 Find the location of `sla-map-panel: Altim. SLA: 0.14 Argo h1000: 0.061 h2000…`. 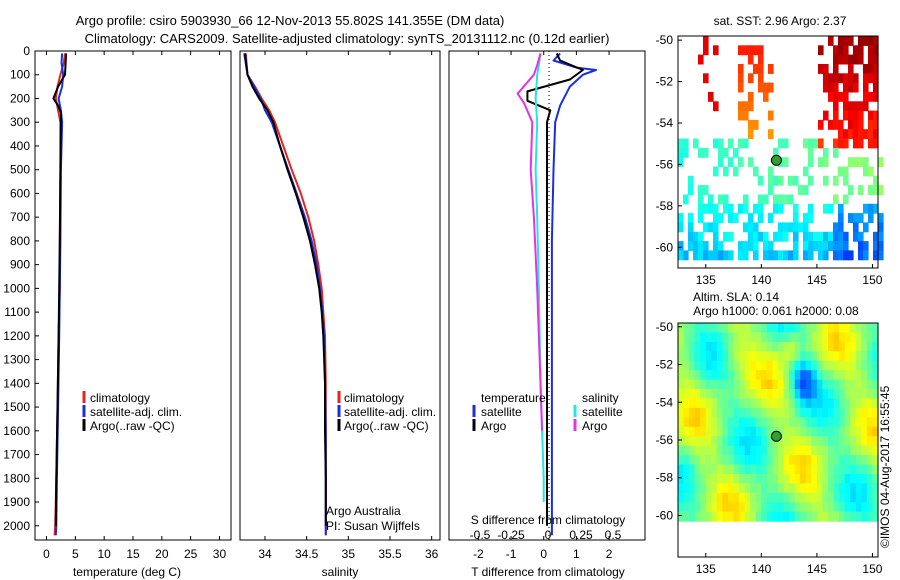

sla-map-panel: Altim. SLA: 0.14 Argo h1000: 0.061 h2000… is located at coordinates (769, 433).